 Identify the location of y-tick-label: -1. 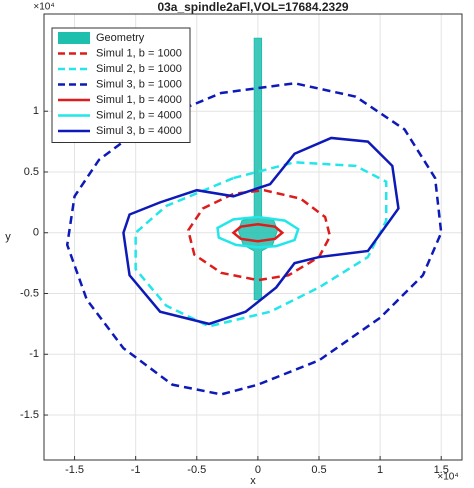
(34, 354).